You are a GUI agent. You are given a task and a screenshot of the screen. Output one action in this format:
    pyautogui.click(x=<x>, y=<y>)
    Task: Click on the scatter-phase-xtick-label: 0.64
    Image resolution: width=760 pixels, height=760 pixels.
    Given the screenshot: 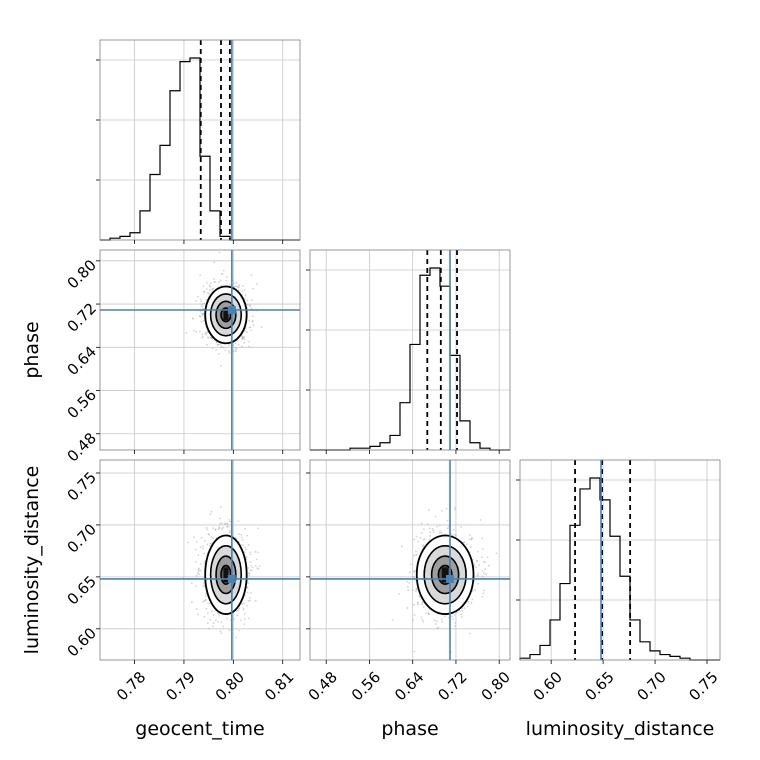 What is the action you would take?
    pyautogui.click(x=409, y=686)
    